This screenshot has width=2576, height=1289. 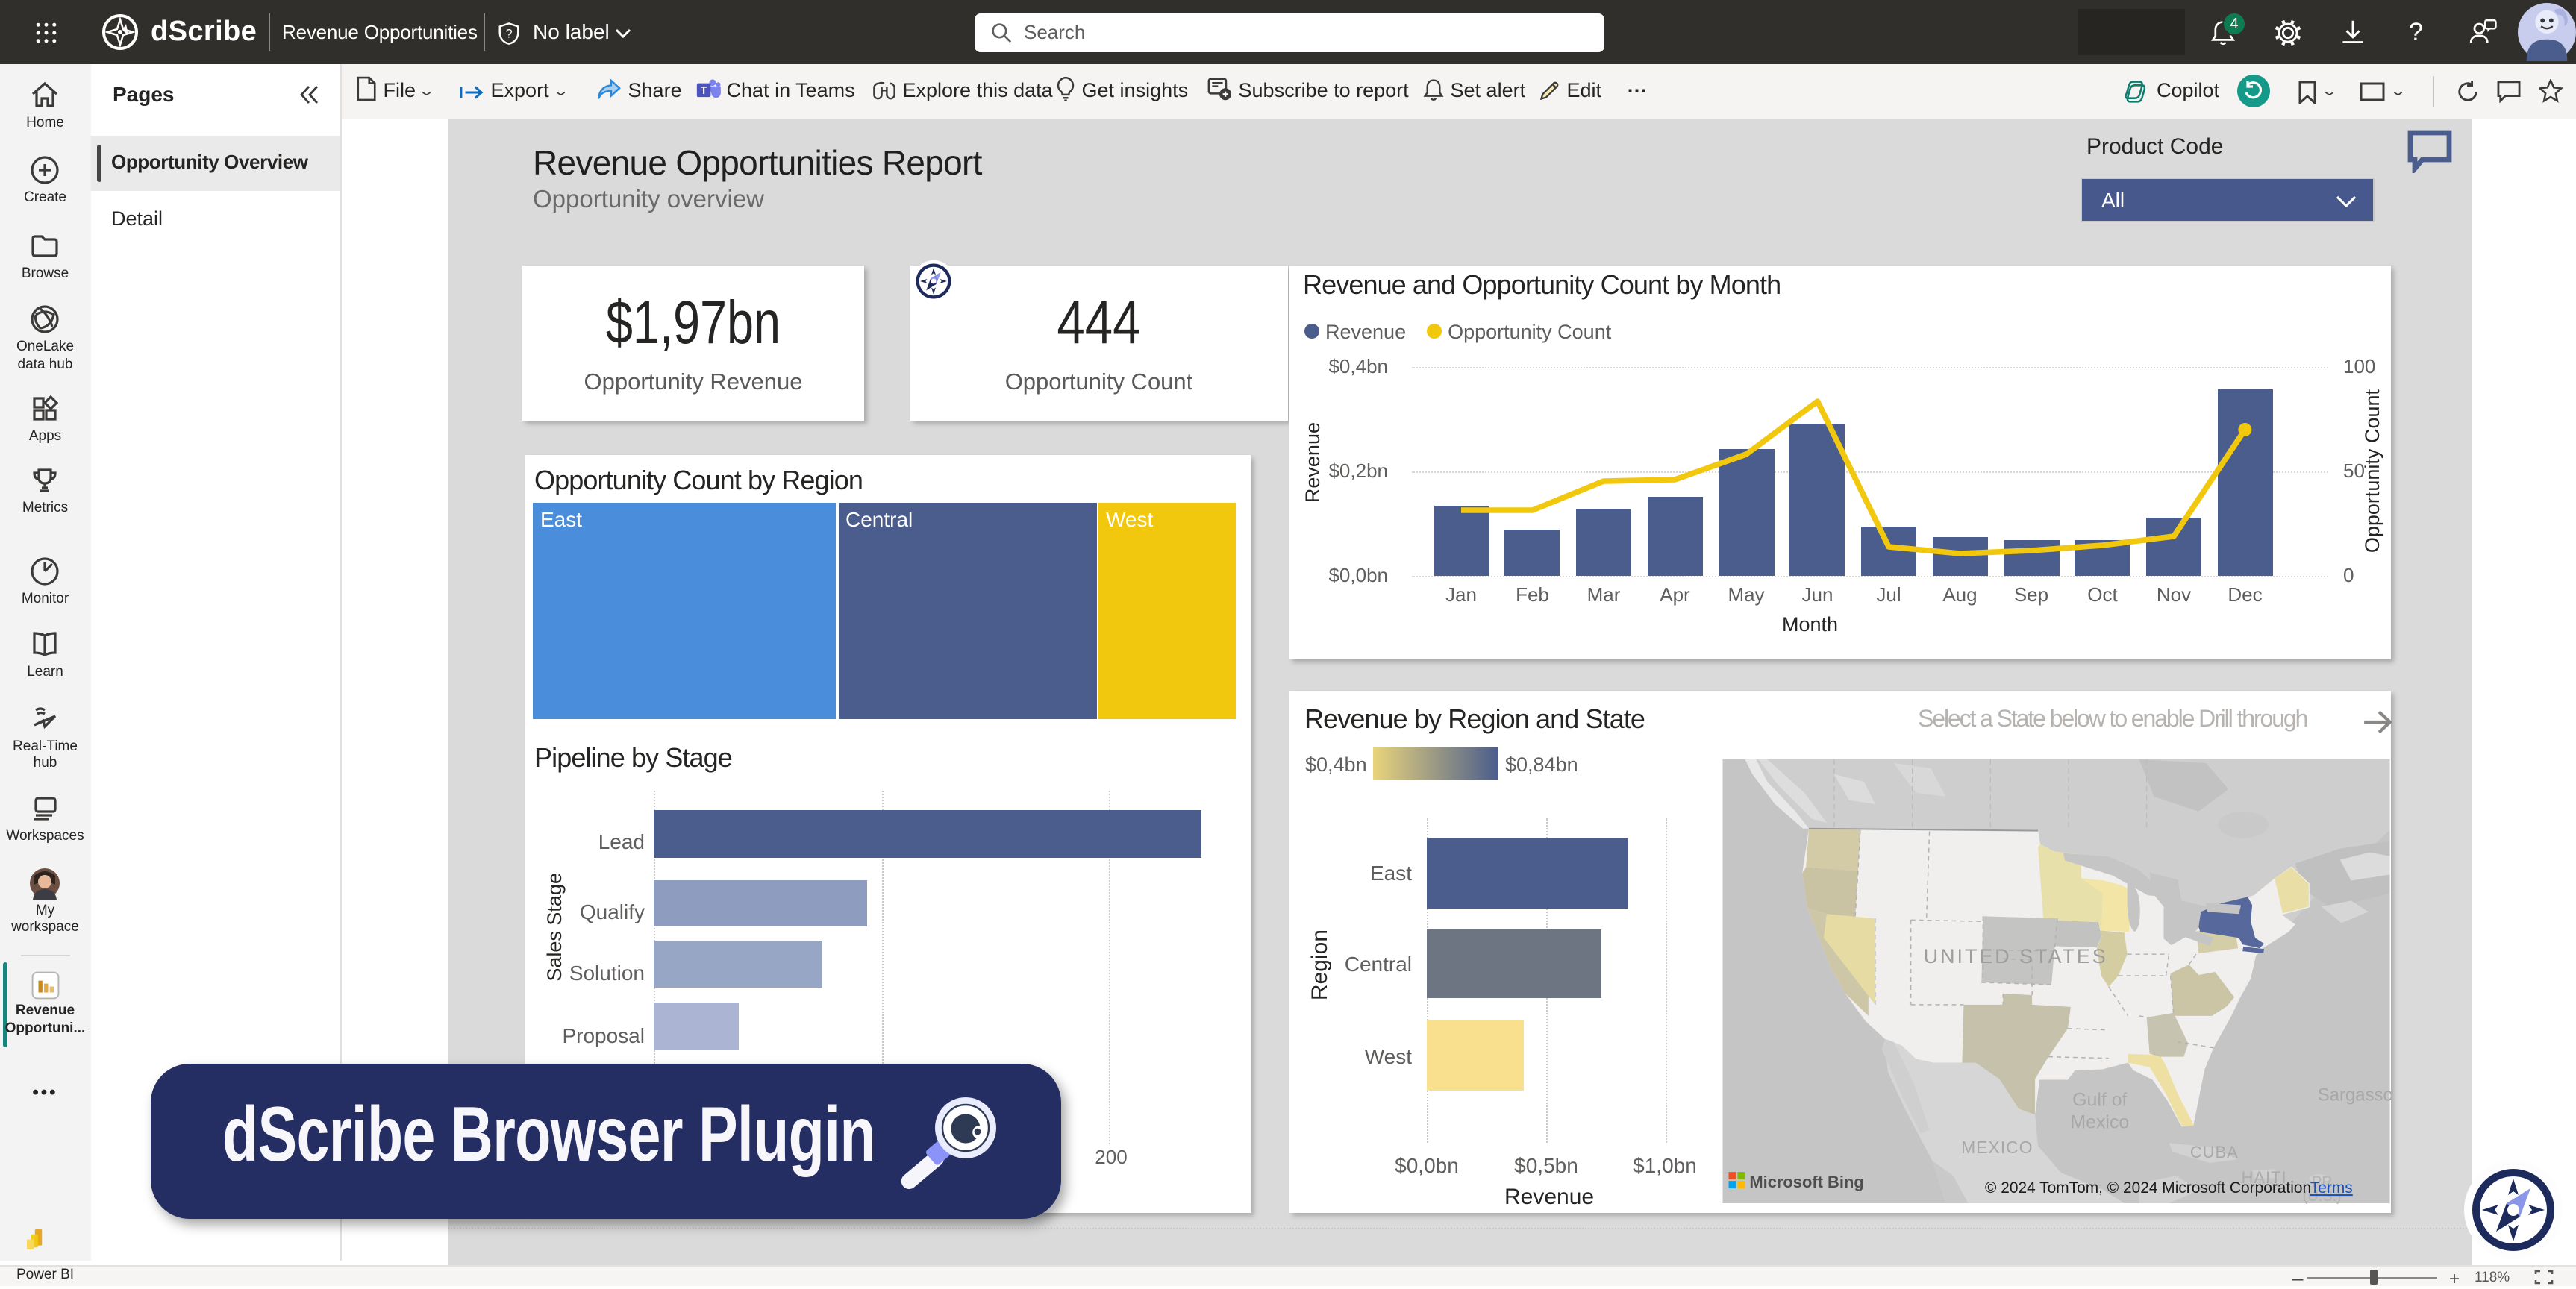 I want to click on svg-text: PR, so click(x=2322, y=1182).